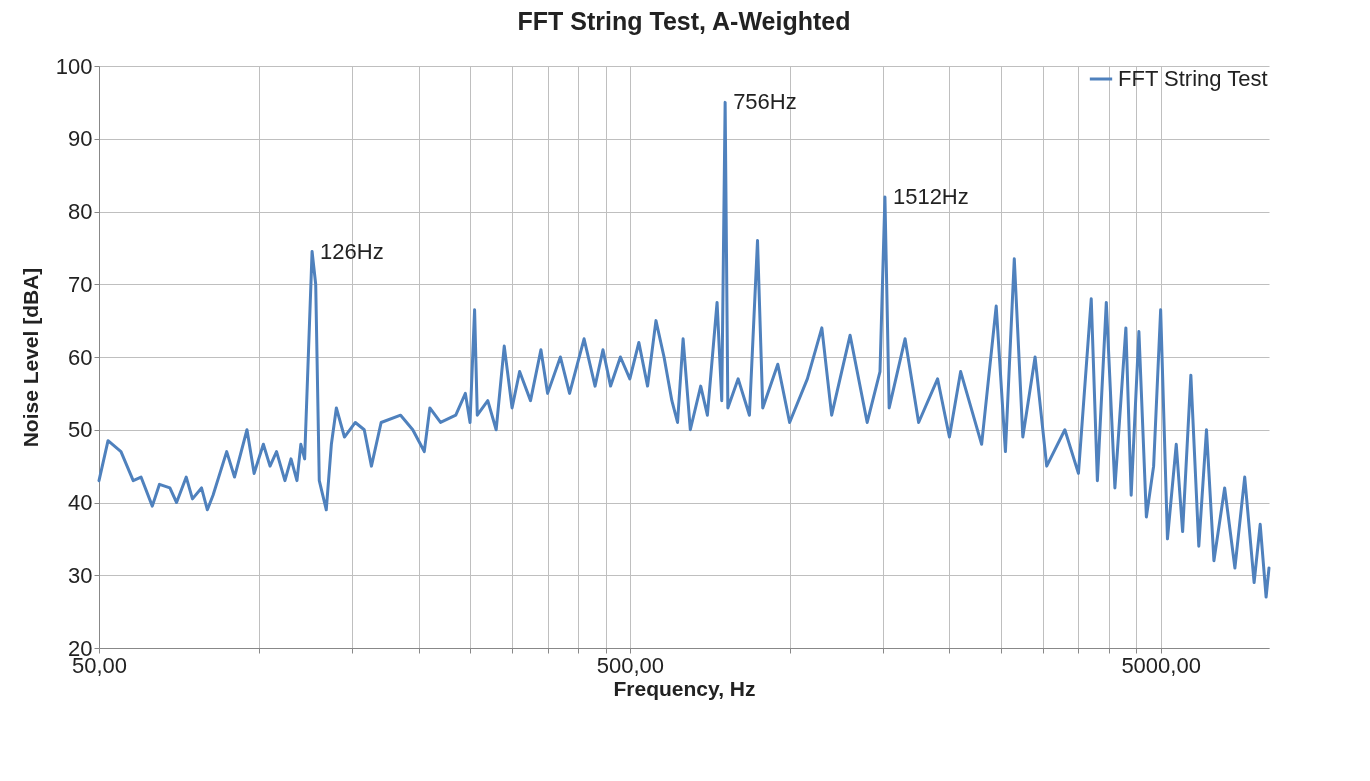 This screenshot has width=1370, height=781. Describe the element at coordinates (630, 665) in the screenshot. I see `x-tick-label: 500,00` at that location.